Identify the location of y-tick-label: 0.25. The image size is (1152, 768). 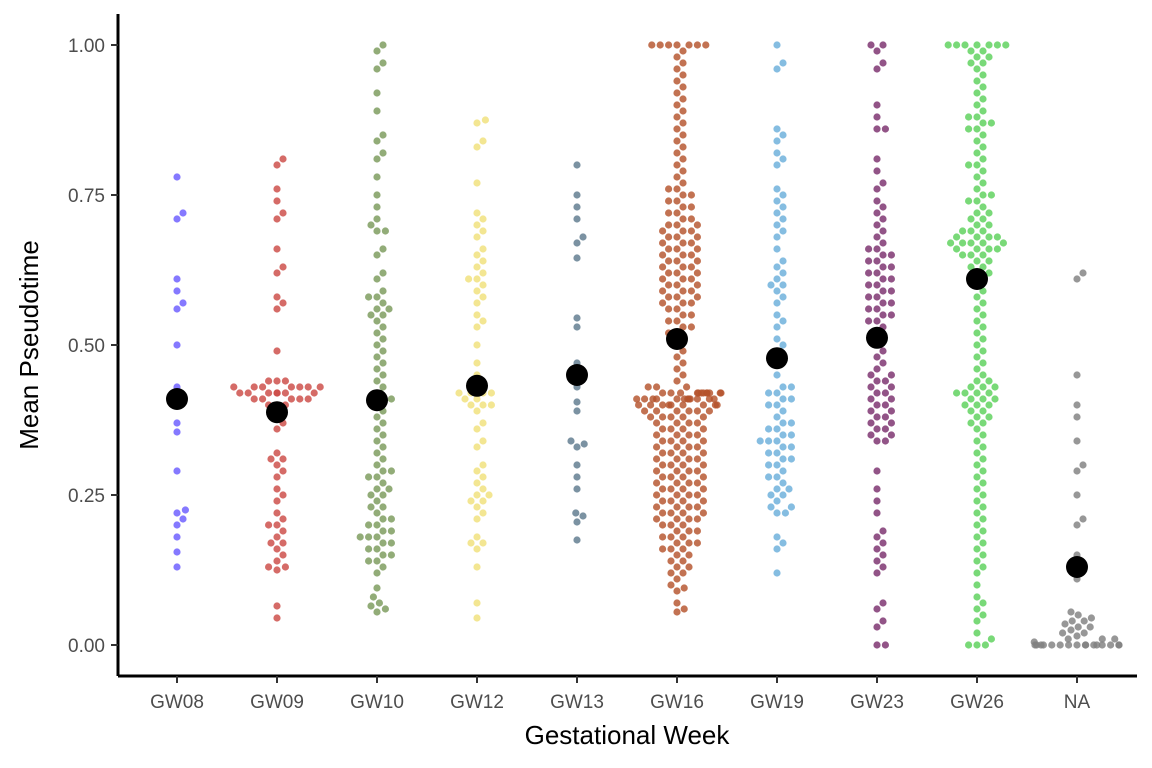
(86, 496).